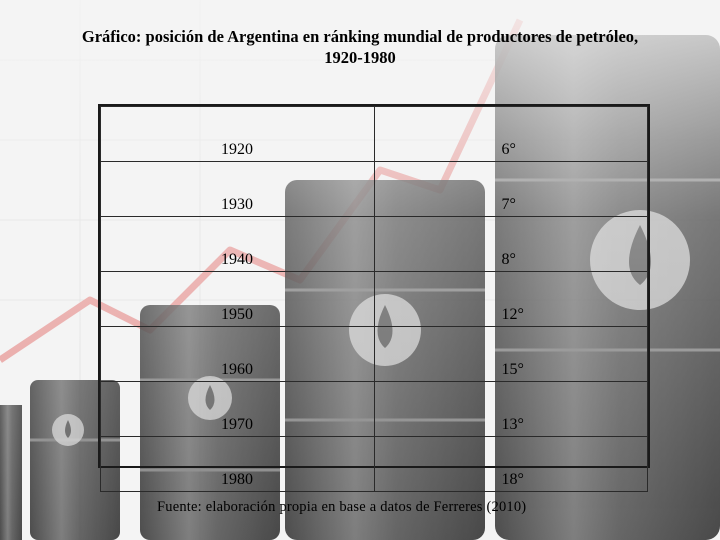 This screenshot has height=540, width=720. I want to click on table-row: 1920 6°, so click(374, 134).